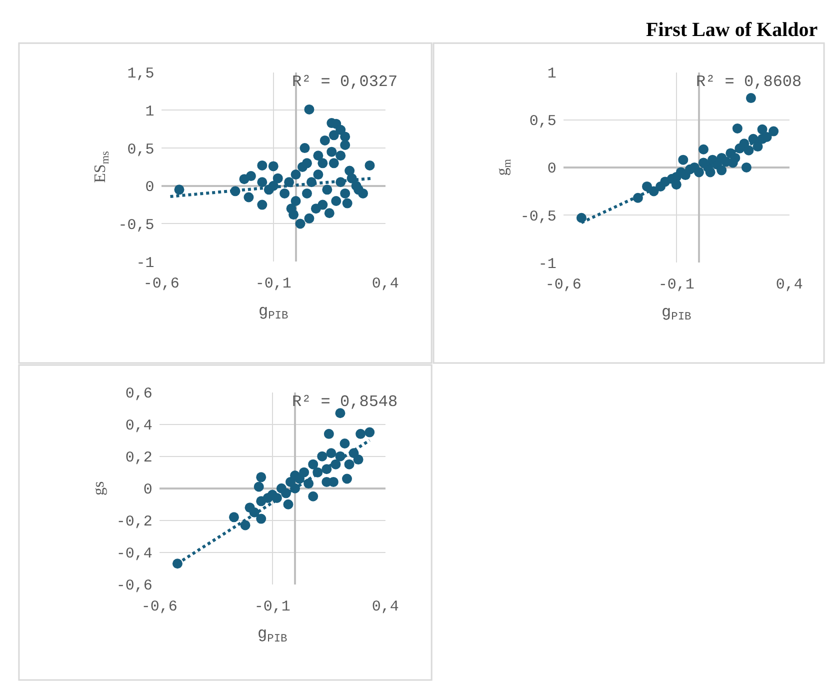 This screenshot has height=691, width=839. What do you see at coordinates (138, 458) in the screenshot?
I see `y-tick-label: 0,2` at bounding box center [138, 458].